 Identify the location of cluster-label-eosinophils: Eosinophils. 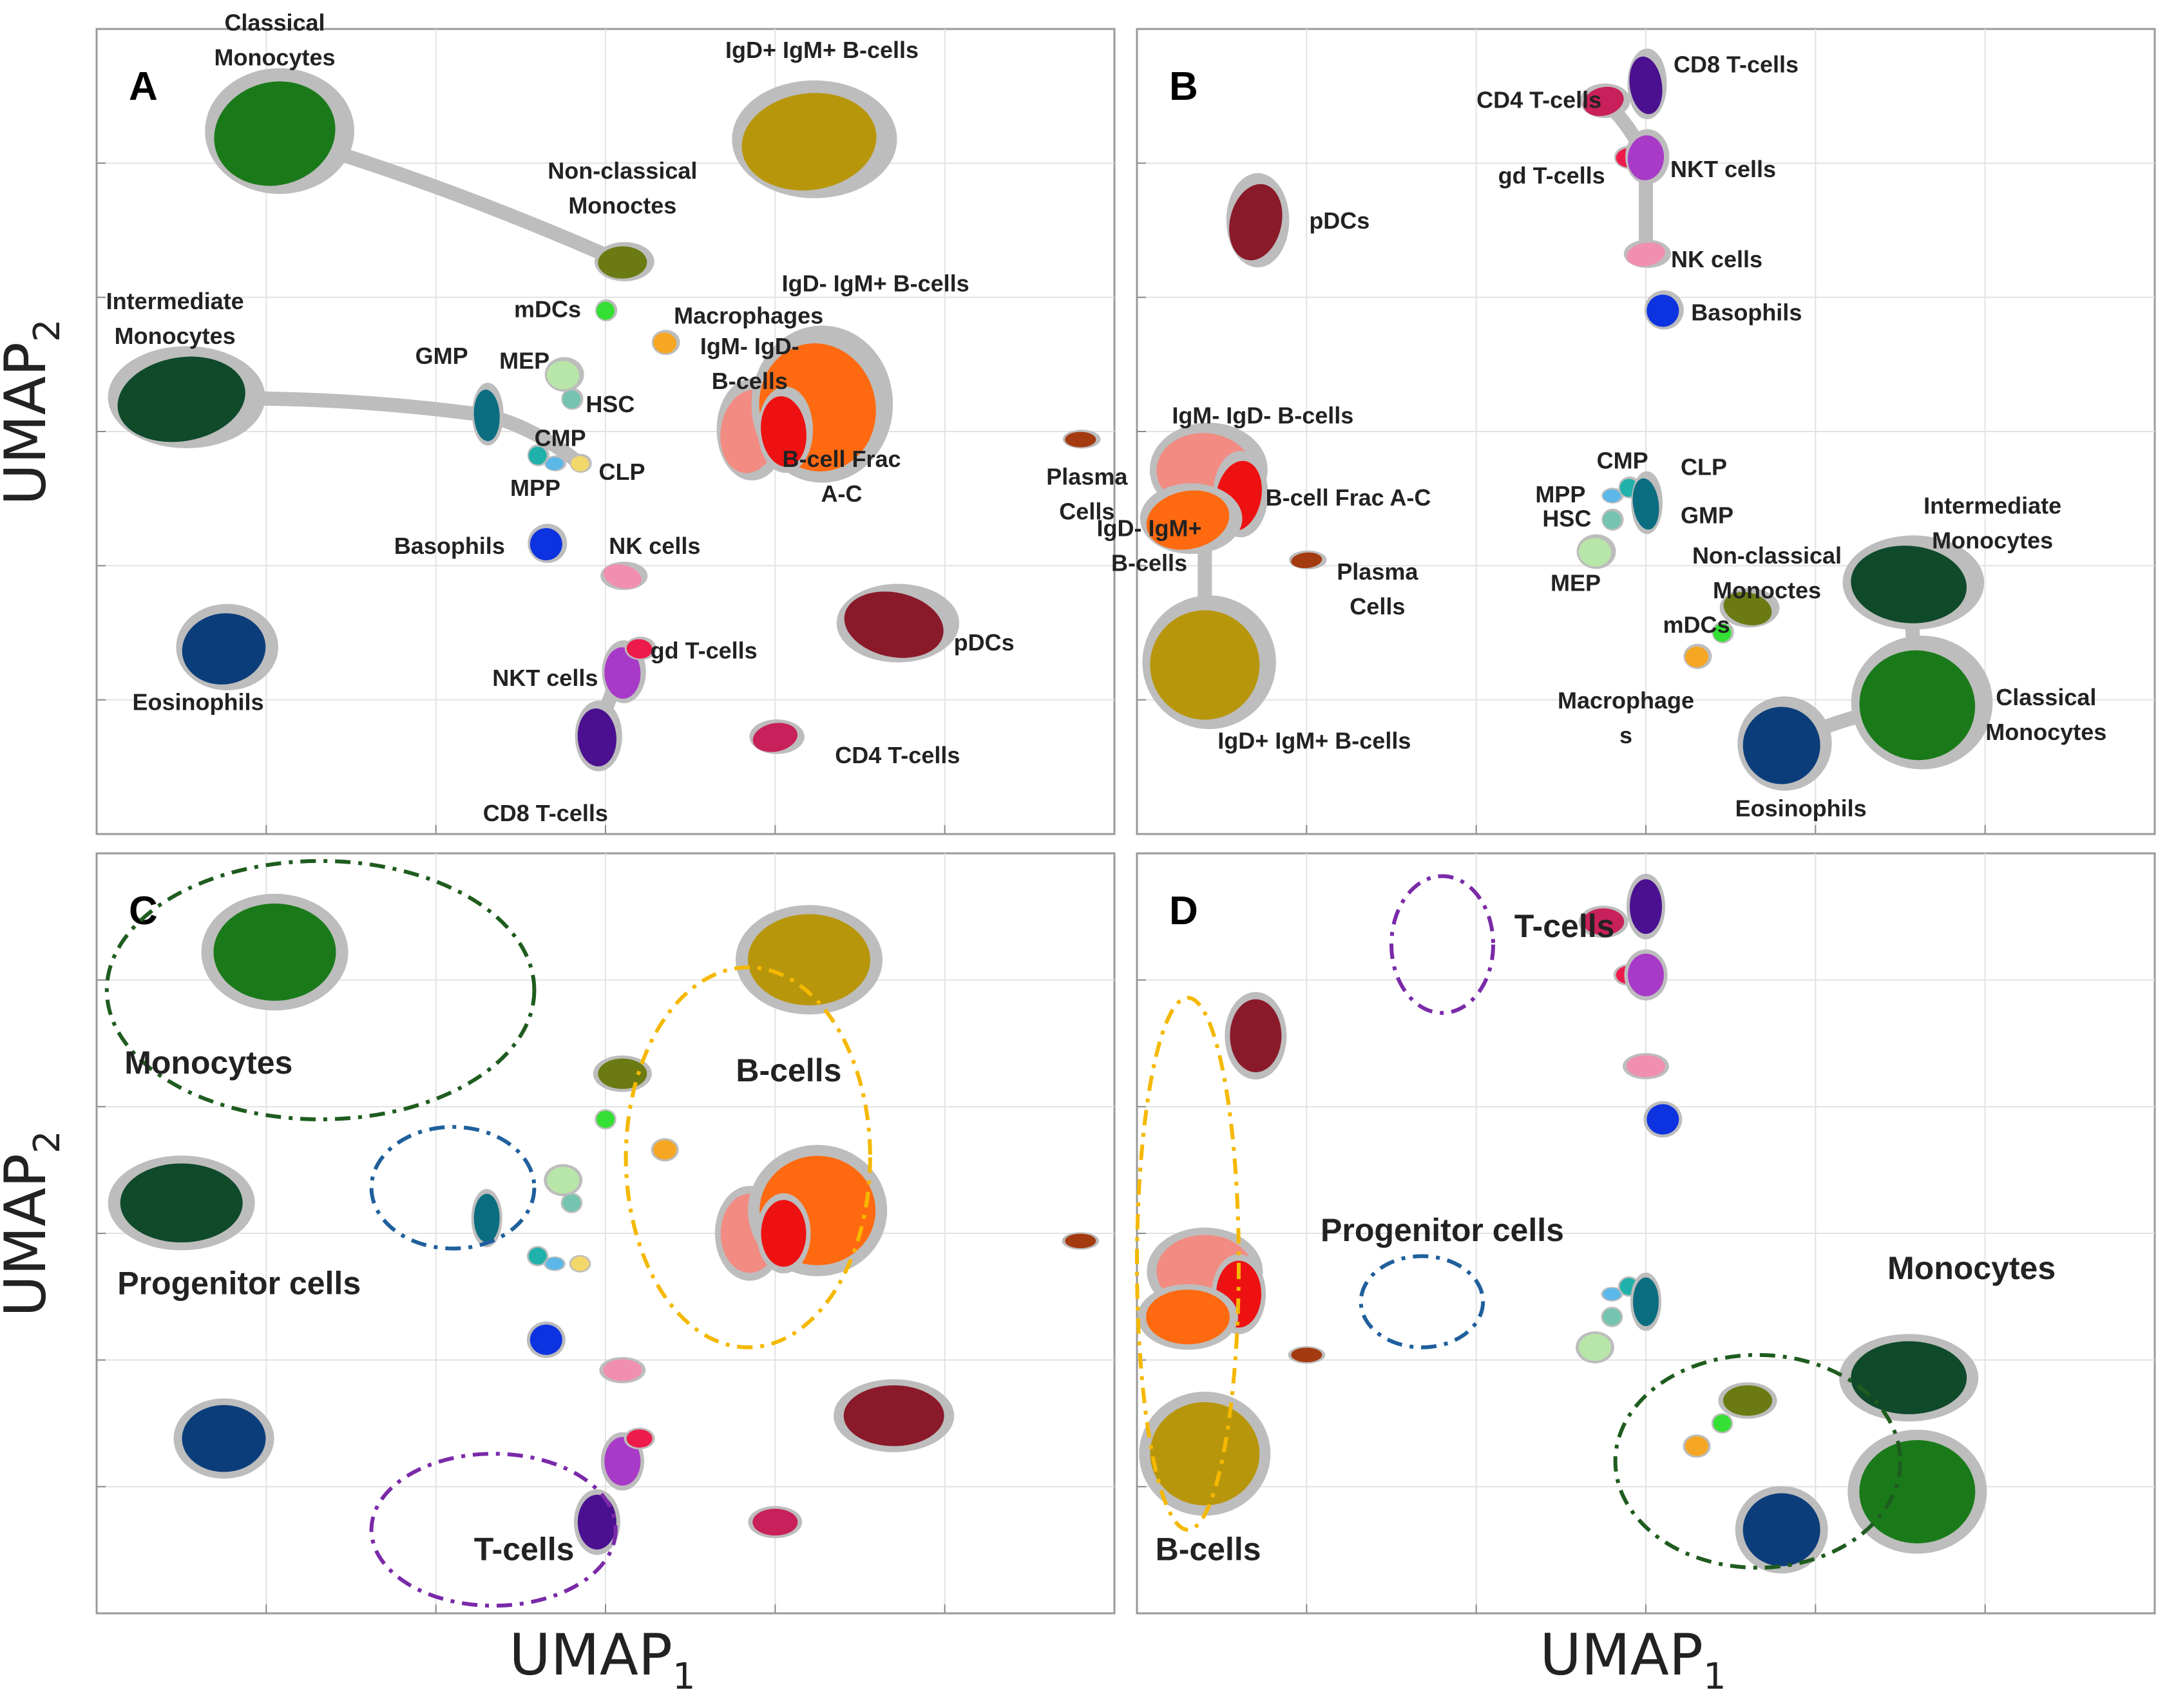
(197, 702).